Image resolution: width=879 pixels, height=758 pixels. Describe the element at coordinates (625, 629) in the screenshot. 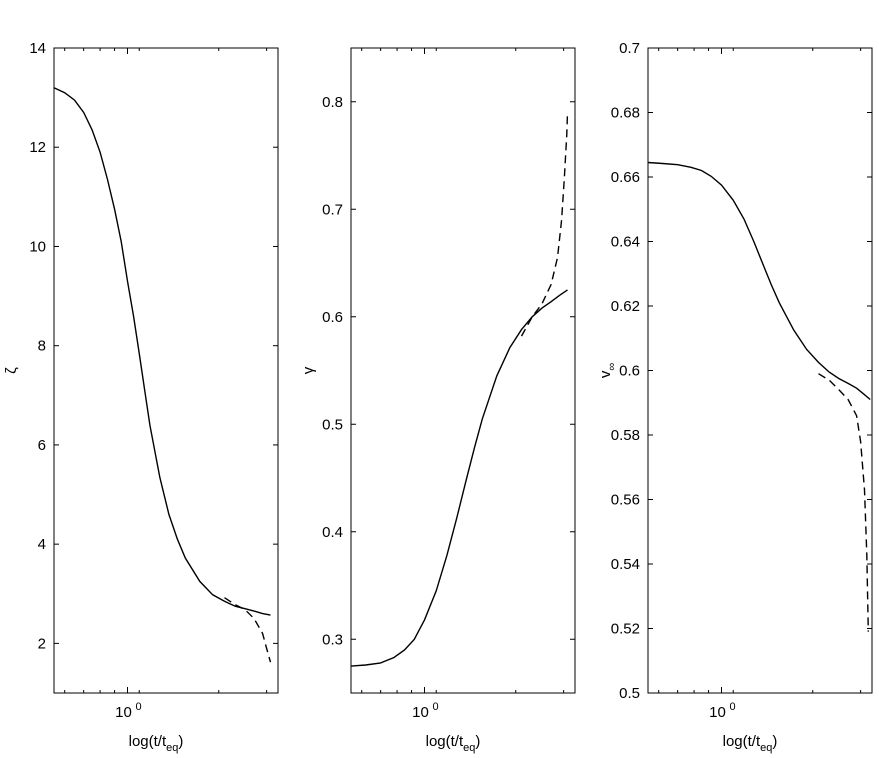

I see `y-tick-label-v-inf: 0.52` at that location.